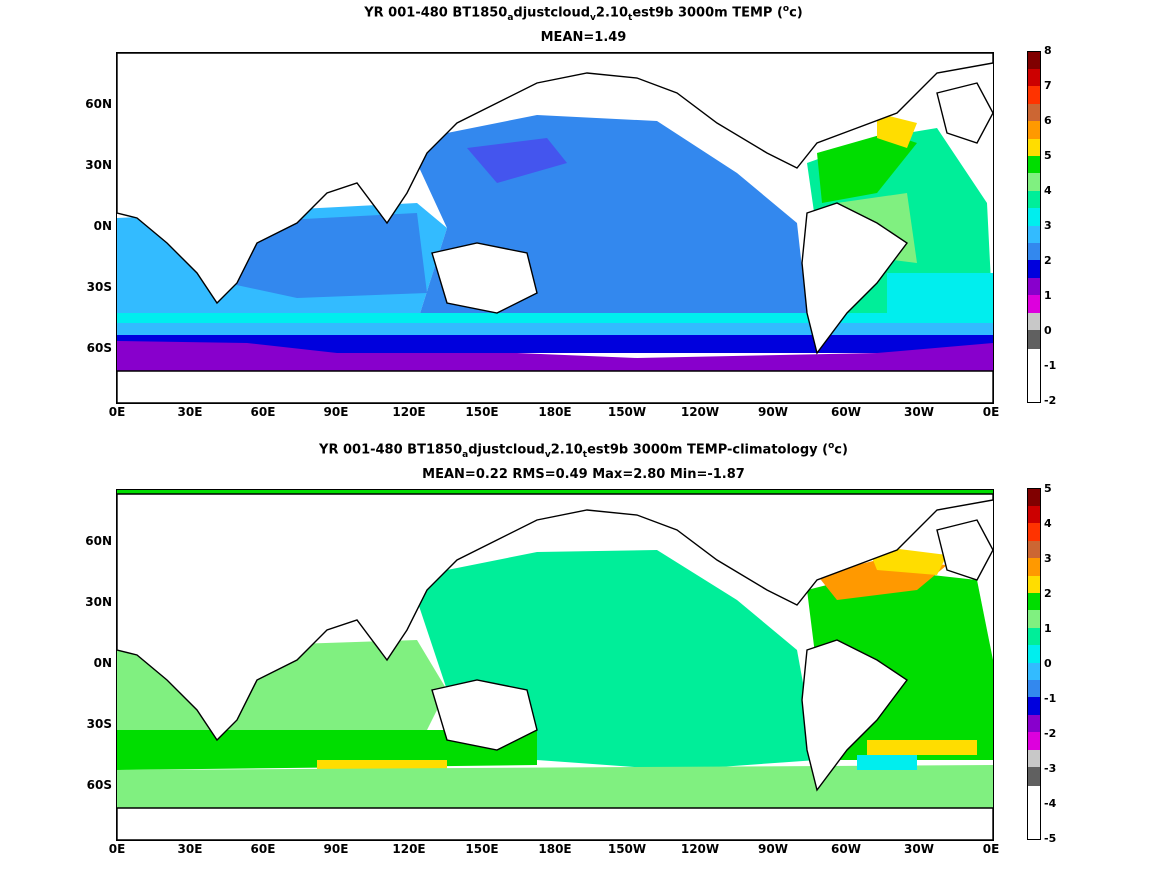  What do you see at coordinates (555, 412) in the screenshot?
I see `top-x-tick: 180E` at bounding box center [555, 412].